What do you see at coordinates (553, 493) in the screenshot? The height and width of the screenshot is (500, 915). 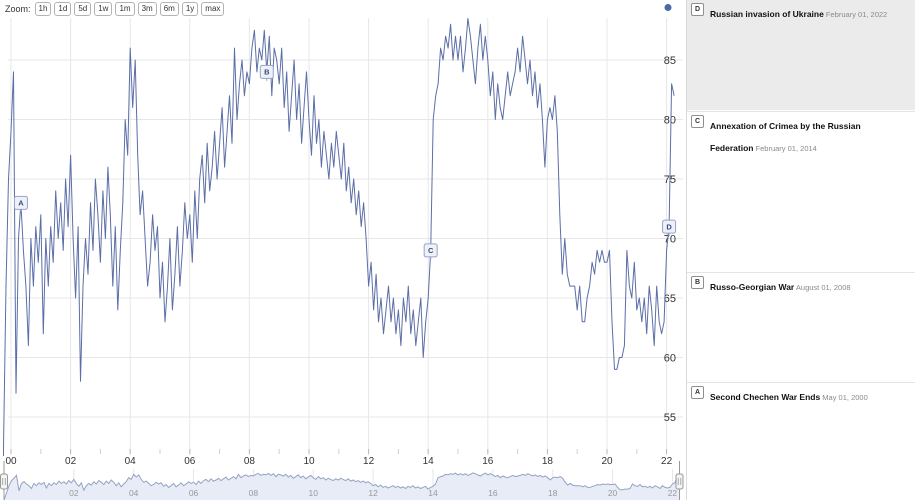 I see `navigator-label: 18` at bounding box center [553, 493].